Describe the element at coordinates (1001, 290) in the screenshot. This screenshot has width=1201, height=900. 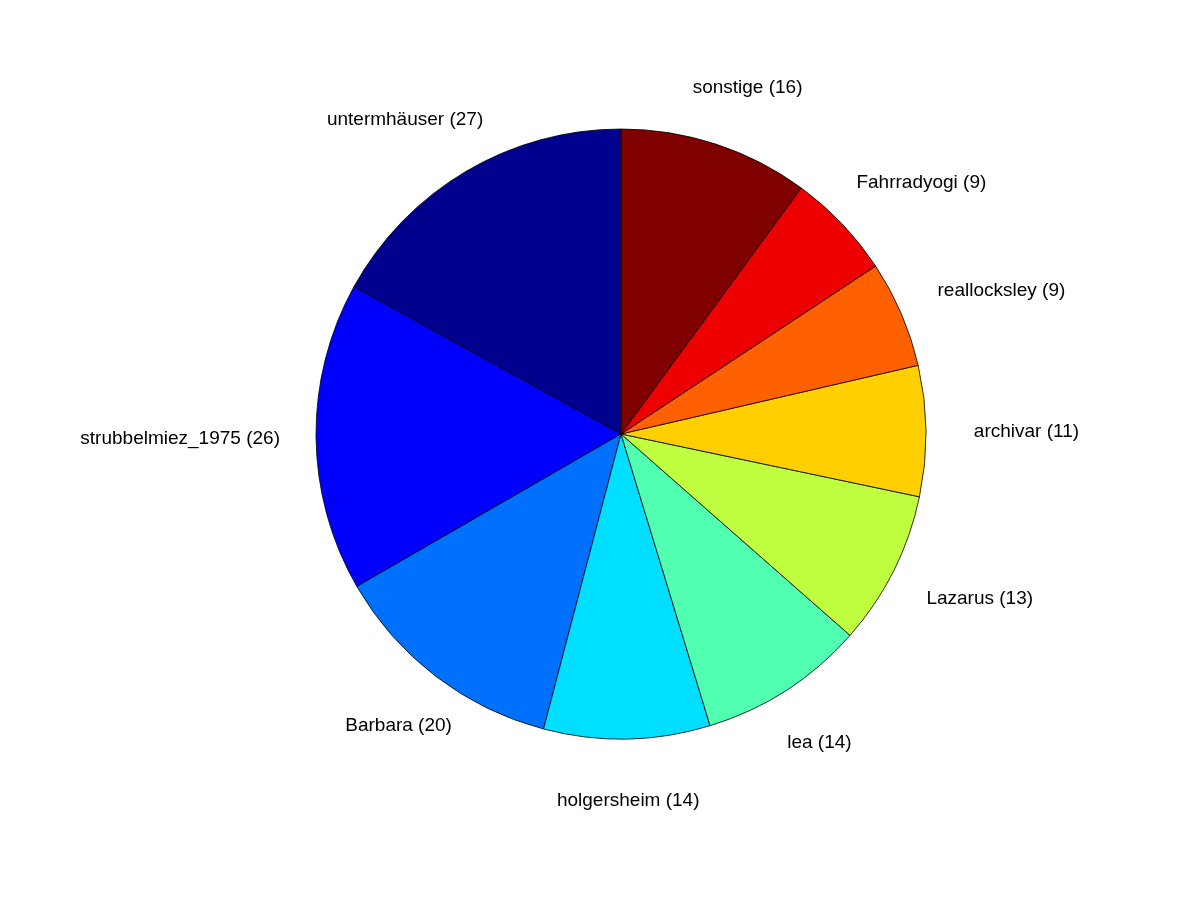
I see `slice-label: reallocksley (9)` at that location.